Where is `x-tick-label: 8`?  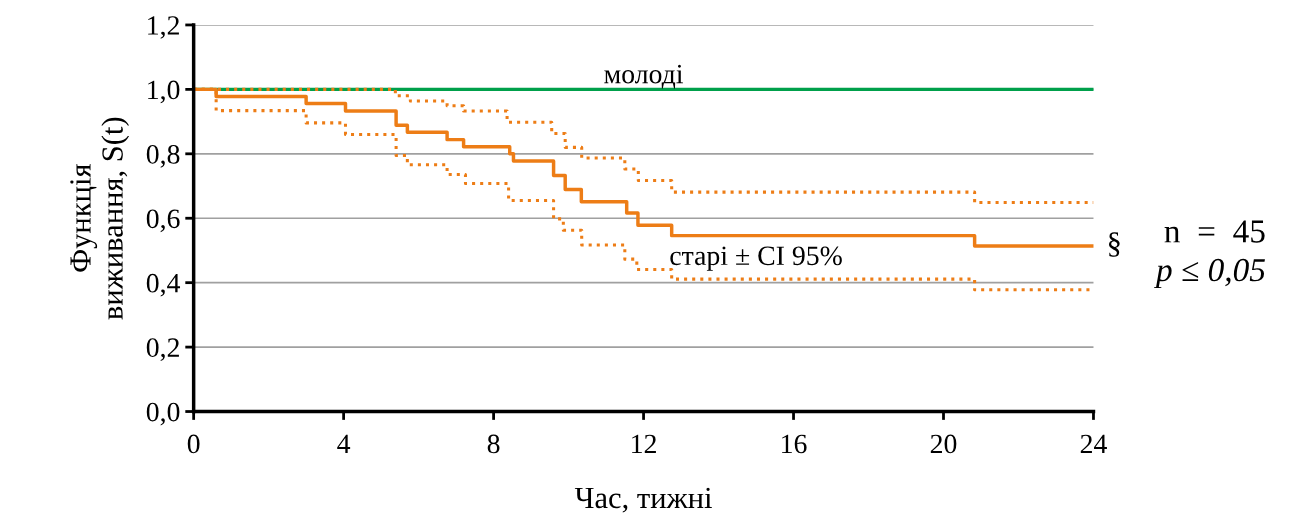 x-tick-label: 8 is located at coordinates (493, 444).